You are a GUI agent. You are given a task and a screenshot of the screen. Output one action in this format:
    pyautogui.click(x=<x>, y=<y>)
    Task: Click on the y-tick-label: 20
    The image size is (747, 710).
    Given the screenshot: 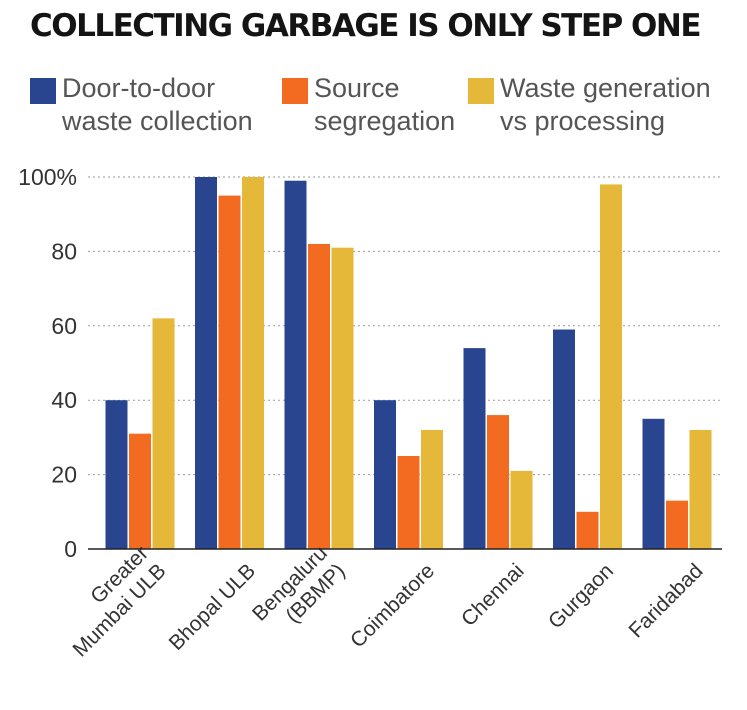 What is the action you would take?
    pyautogui.click(x=64, y=475)
    